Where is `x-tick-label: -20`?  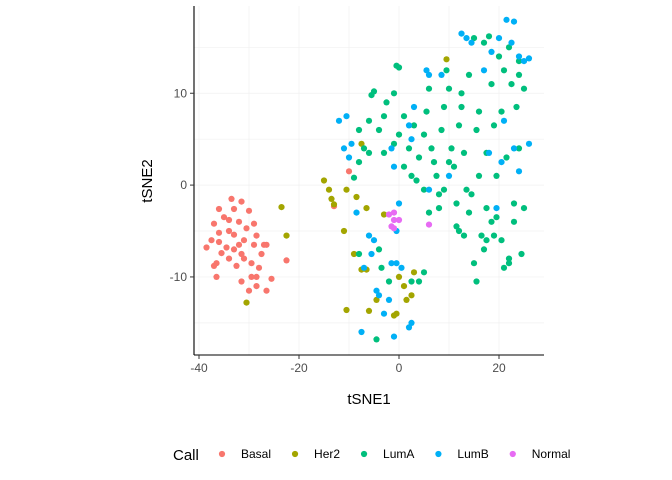 x-tick-label: -20 is located at coordinates (299, 368).